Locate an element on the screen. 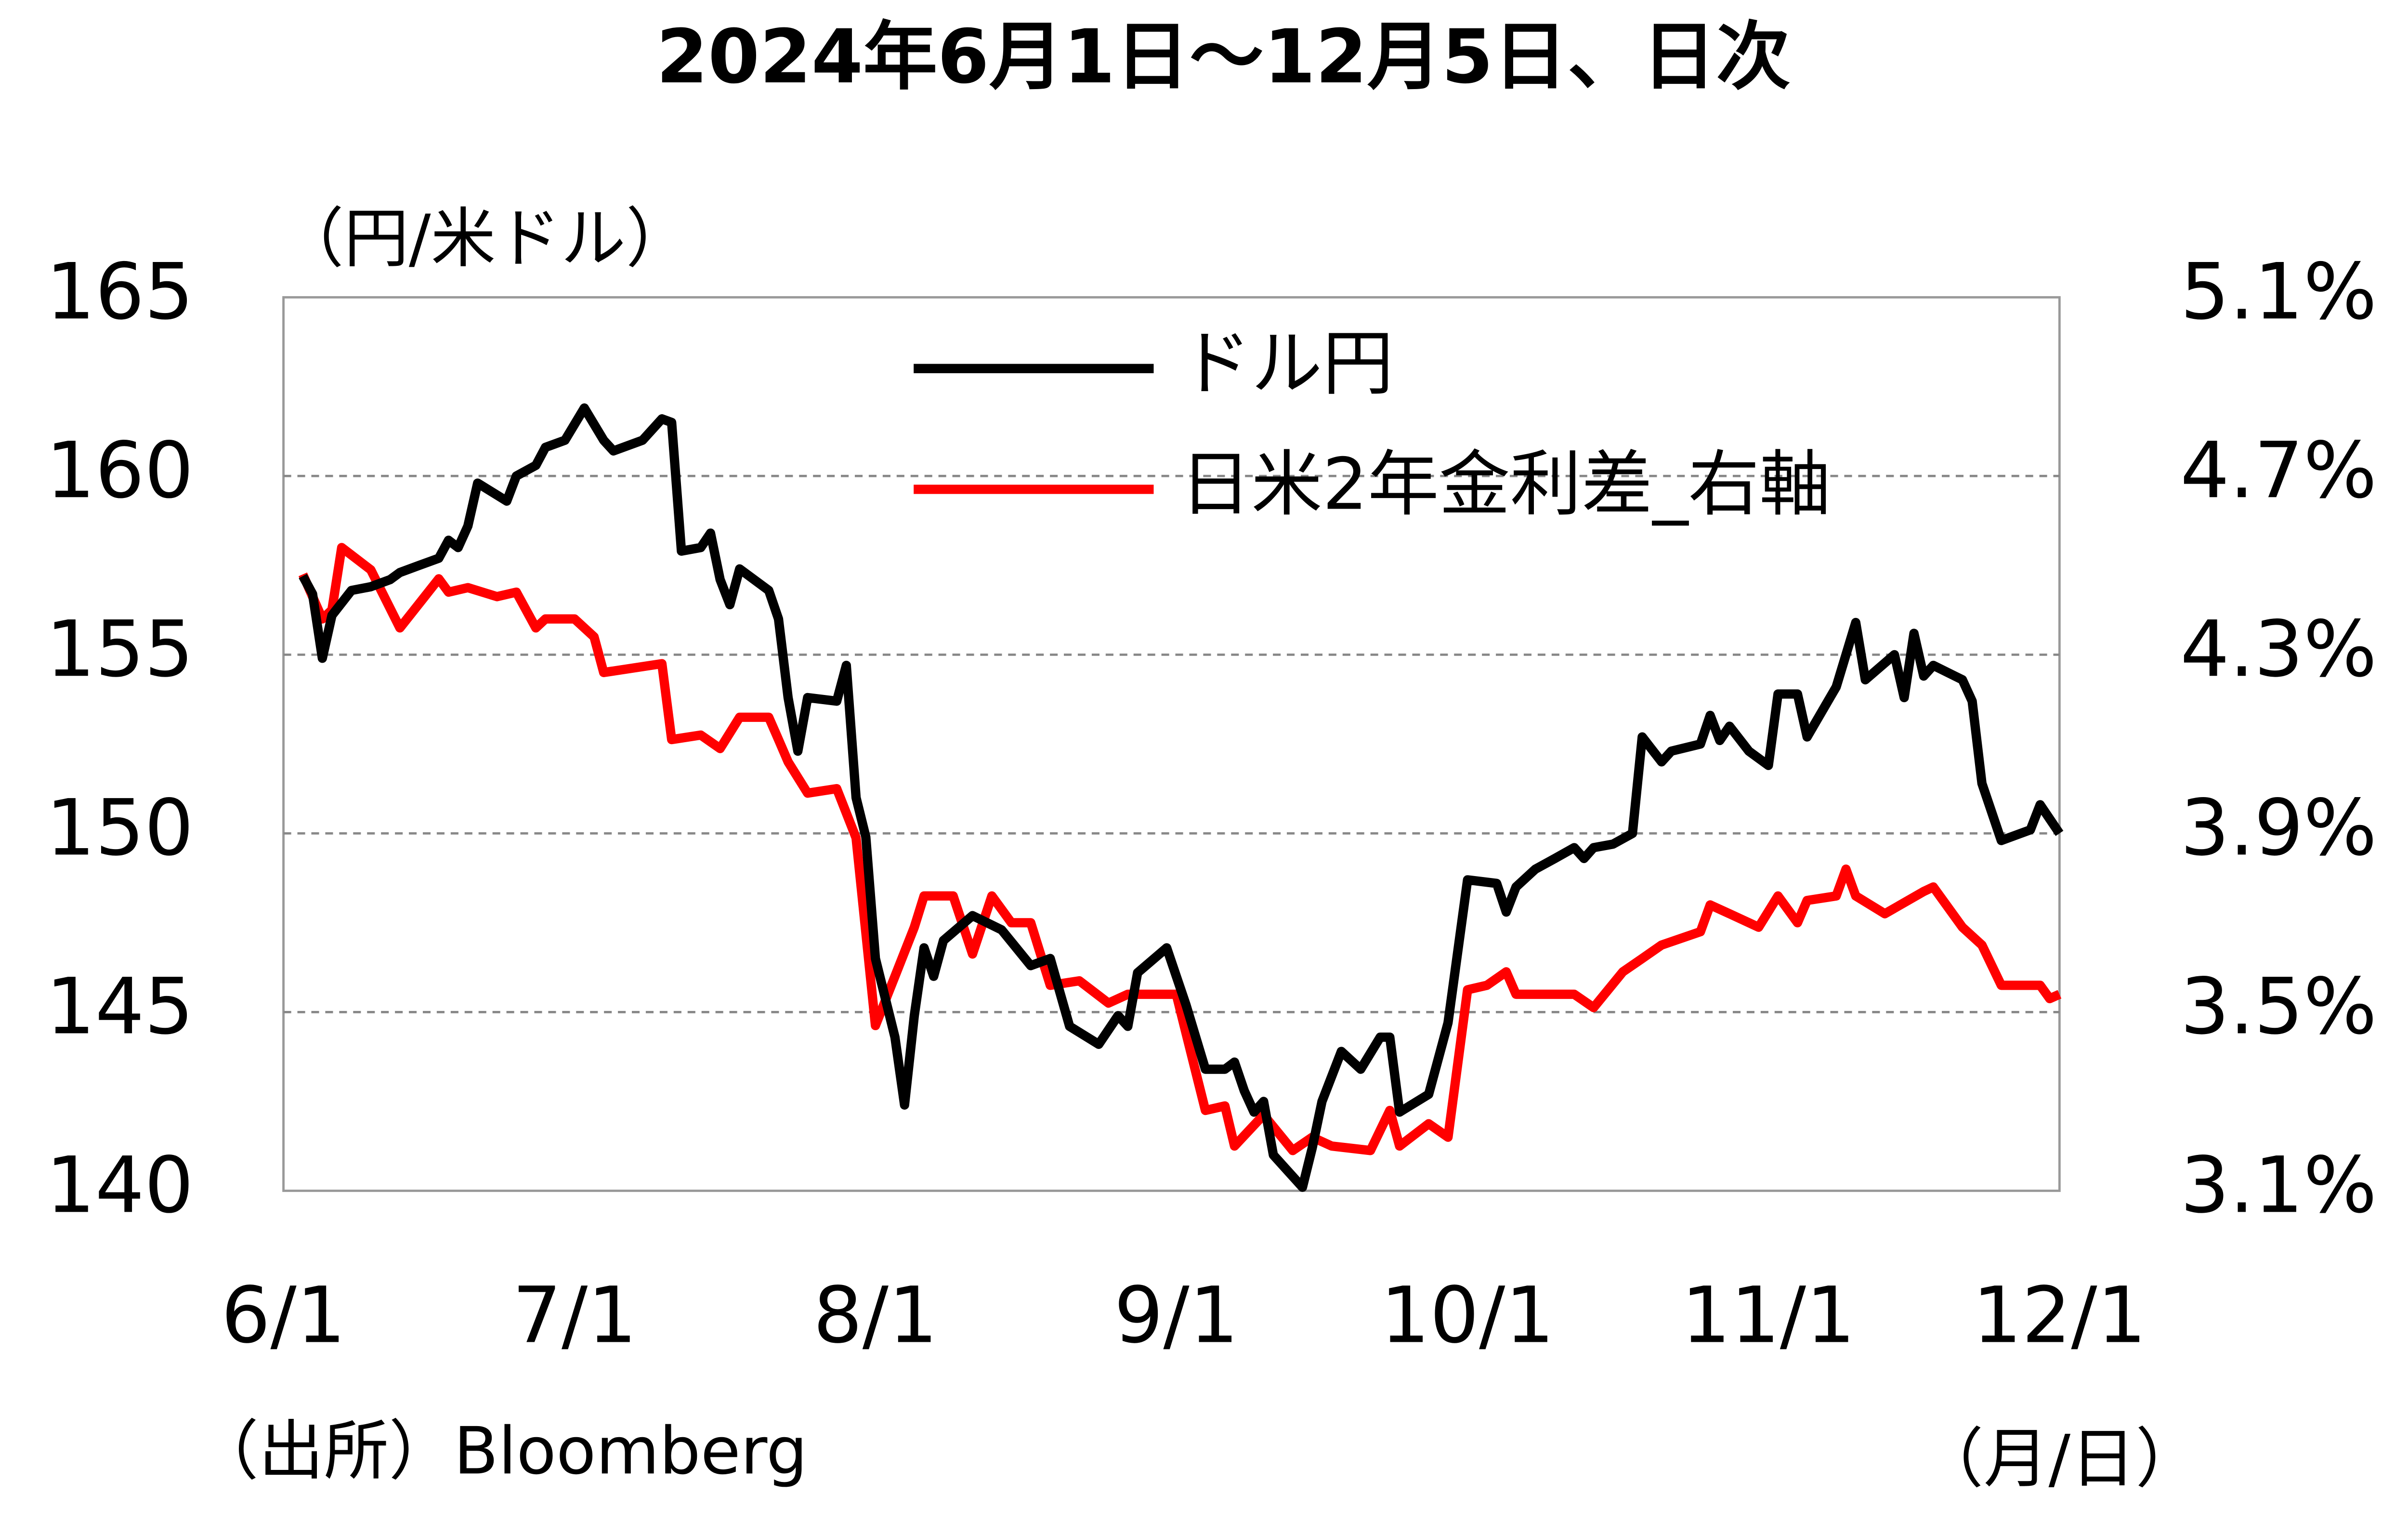 Image resolution: width=2408 pixels, height=1533 pixels. y2-tick-label: 3.1% is located at coordinates (2278, 1185).